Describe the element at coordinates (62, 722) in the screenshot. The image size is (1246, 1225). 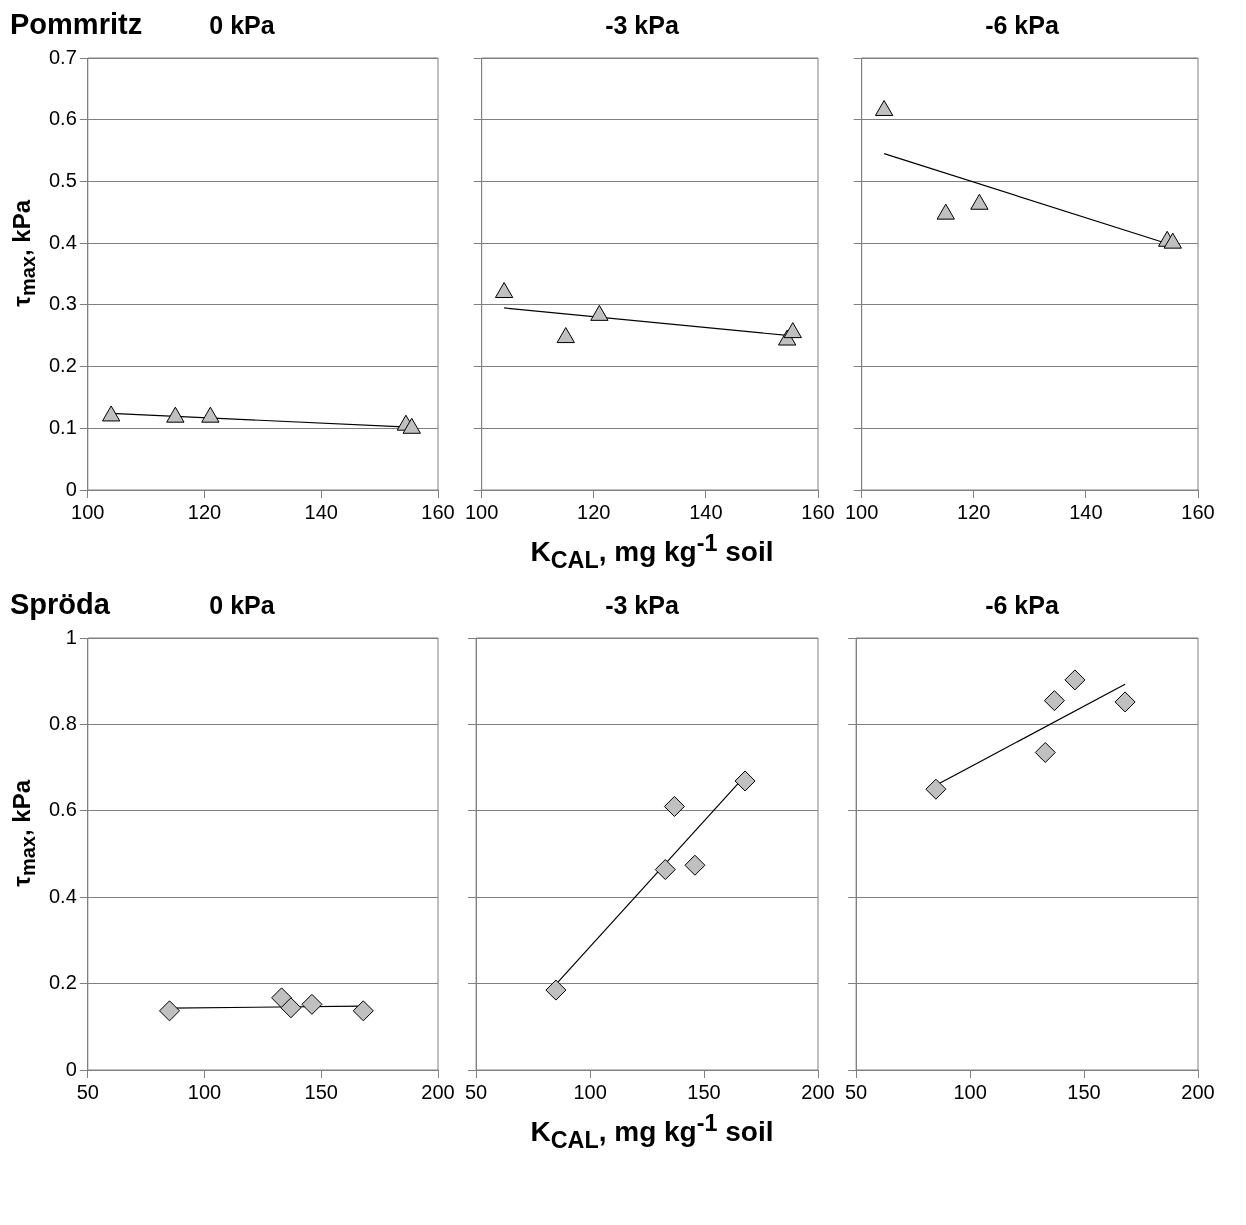
I see `y-tick-label: 0.8` at that location.